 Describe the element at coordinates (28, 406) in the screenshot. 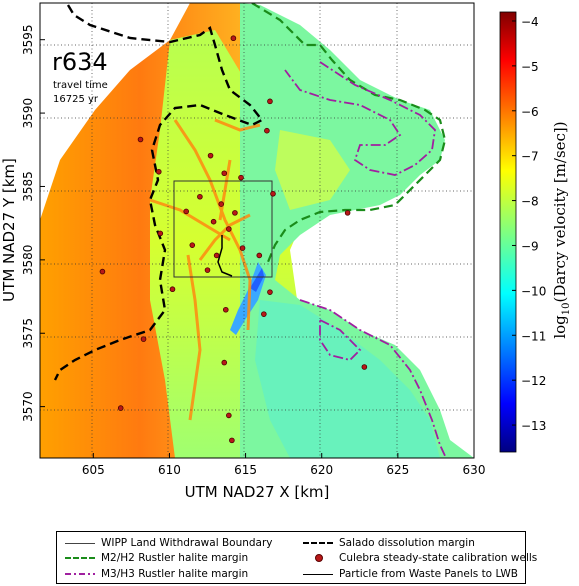

I see `y-tick-label: 3570` at that location.